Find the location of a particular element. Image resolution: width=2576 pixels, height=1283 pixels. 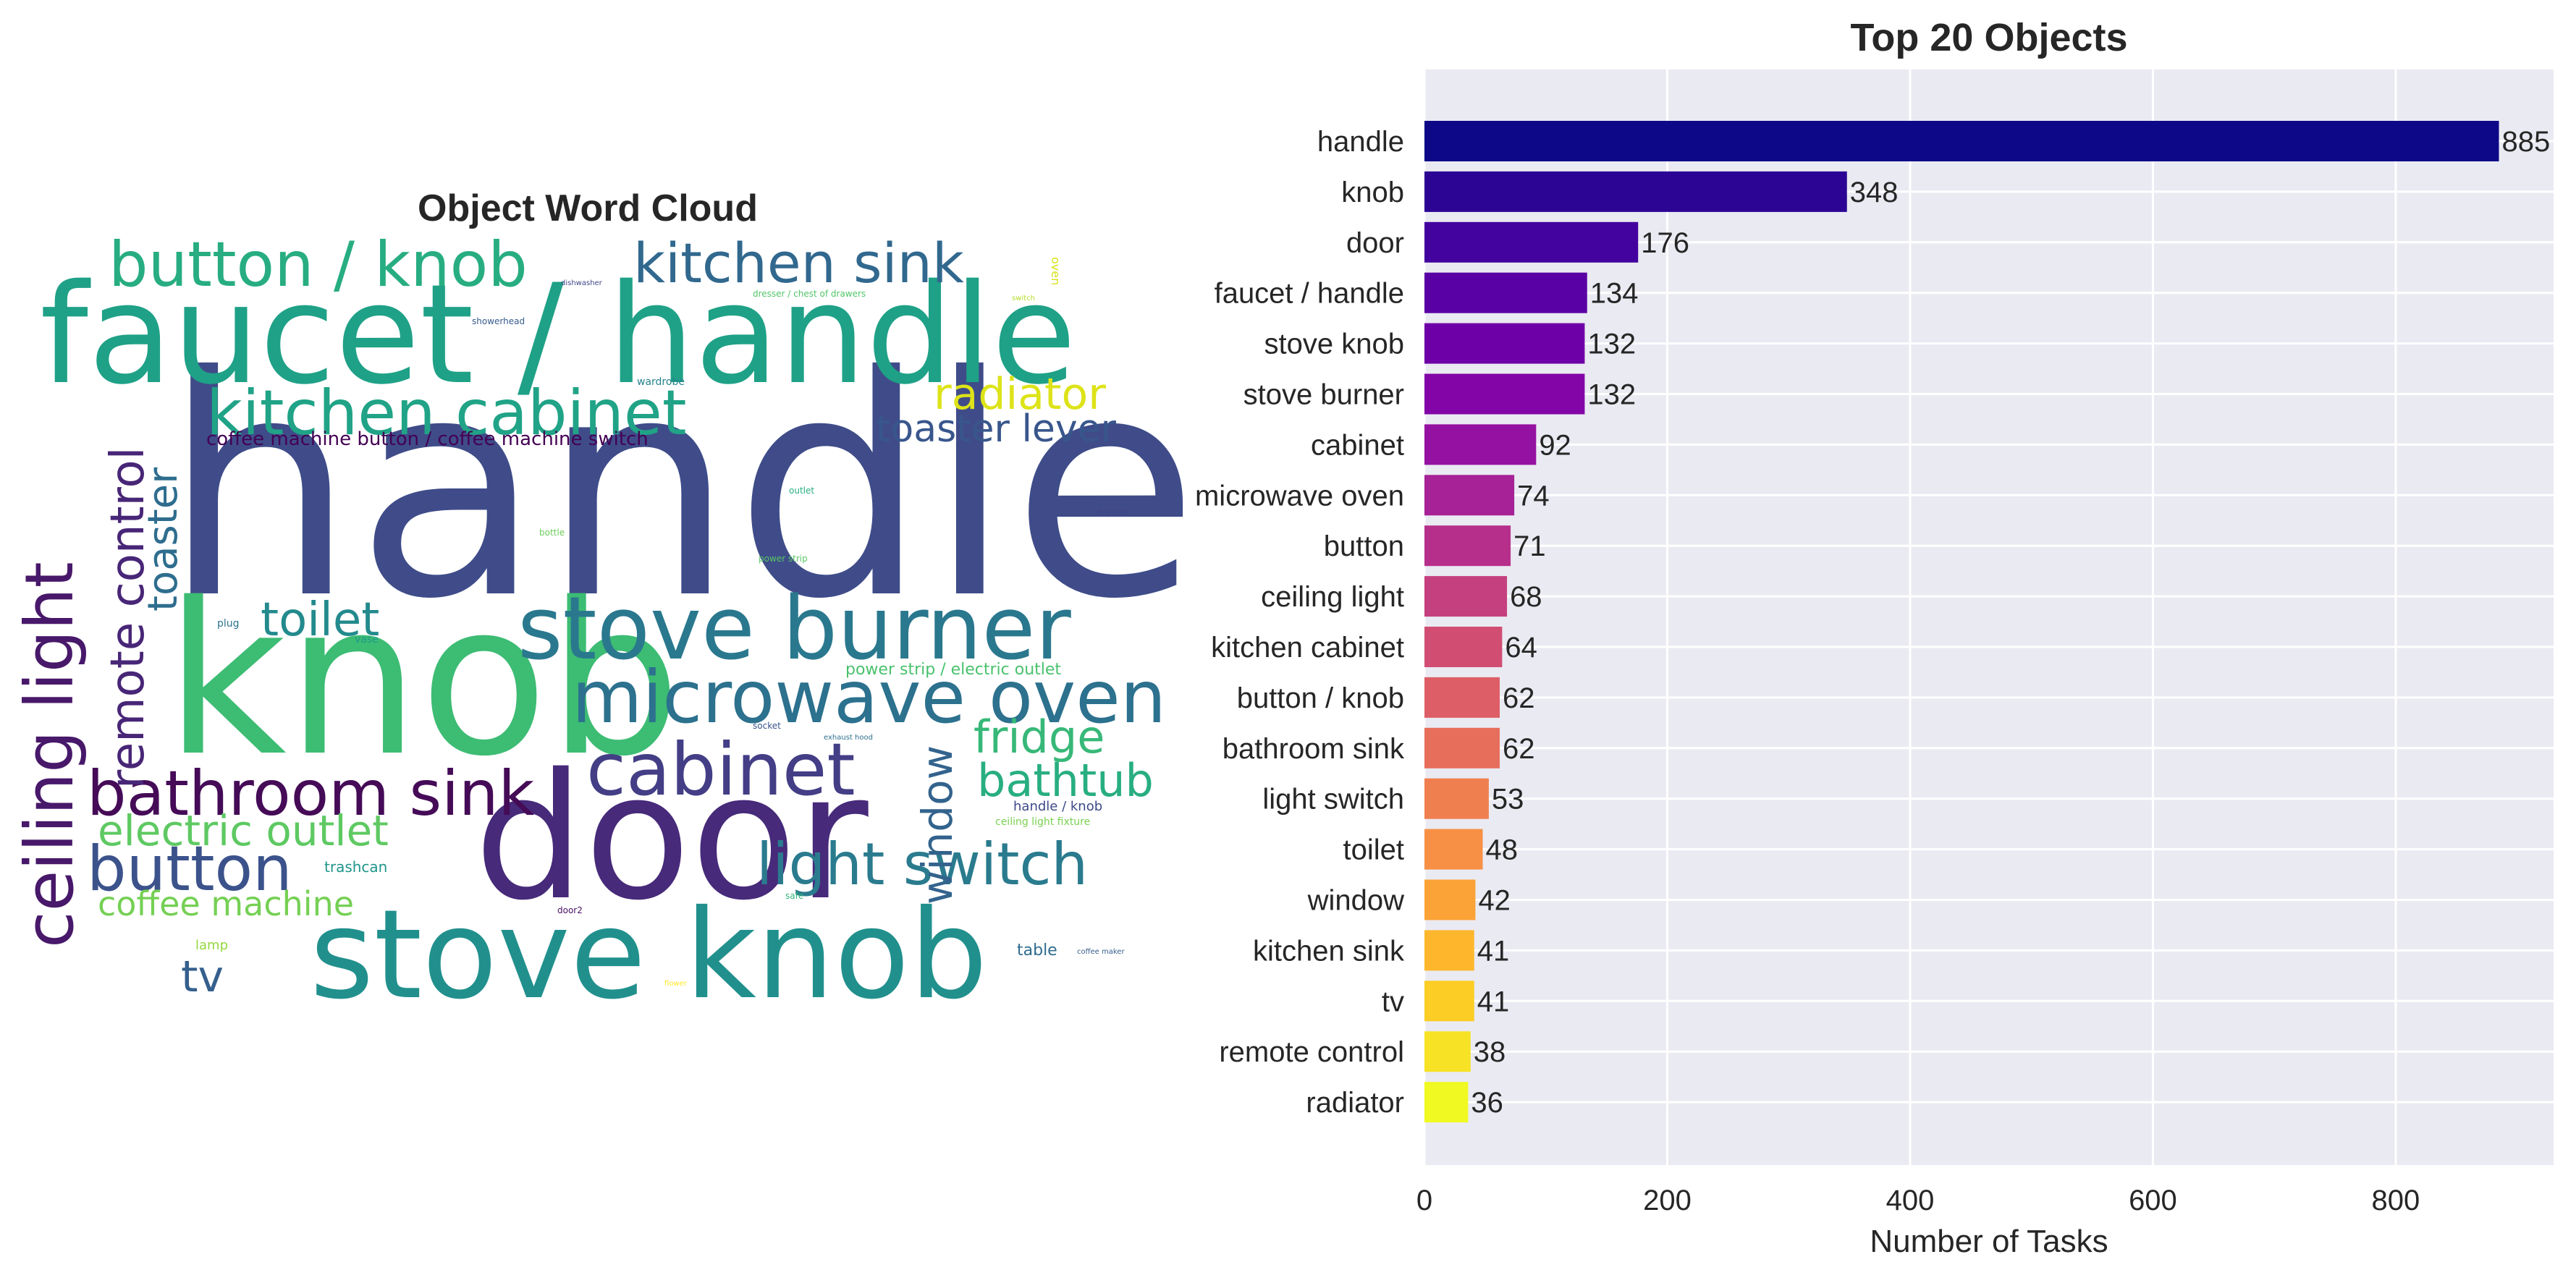

word-cloud-word: lamp is located at coordinates (212, 946).